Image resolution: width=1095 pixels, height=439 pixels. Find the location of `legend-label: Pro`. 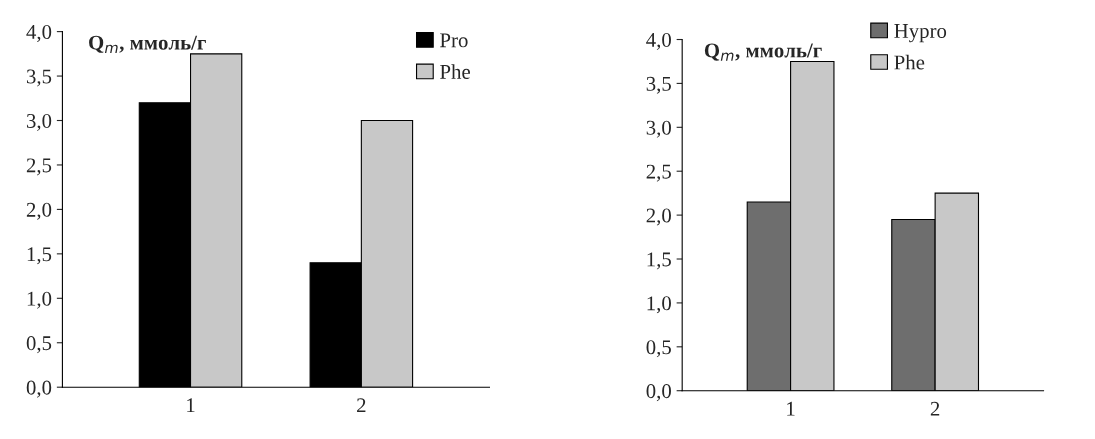

legend-label: Pro is located at coordinates (454, 40).